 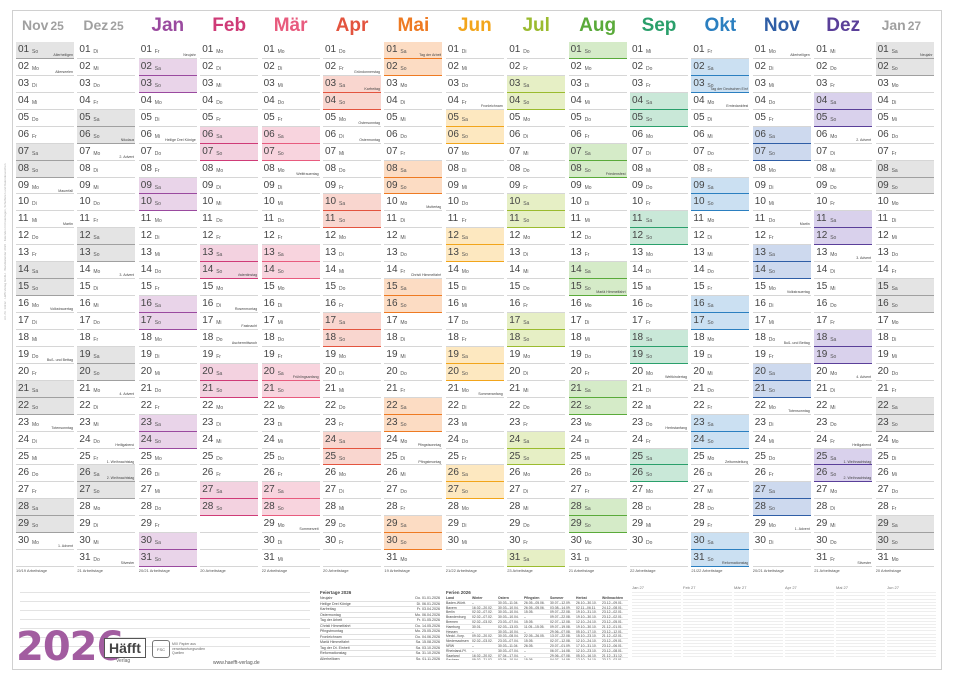 I want to click on day-row: 17 Mi, so click(x=290, y=321).